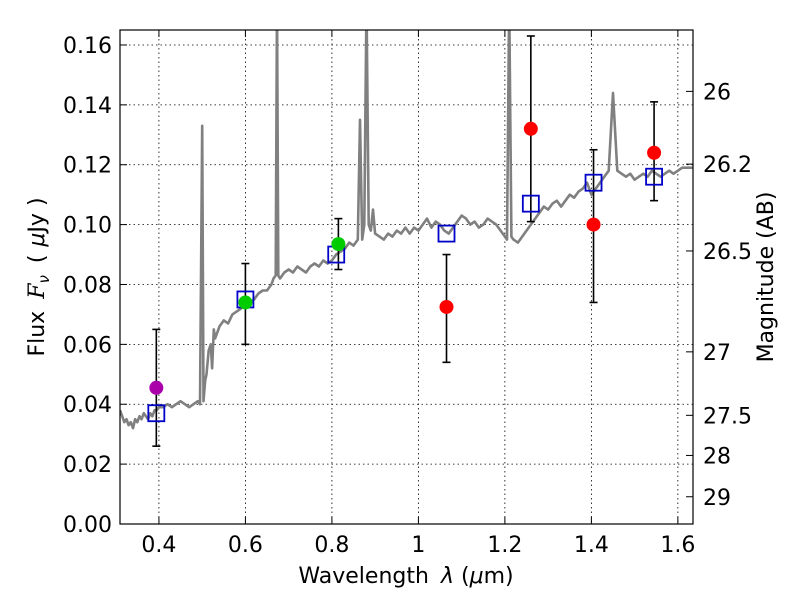 The width and height of the screenshot is (800, 600). I want to click on y-tick-label: 0.12, so click(87, 166).